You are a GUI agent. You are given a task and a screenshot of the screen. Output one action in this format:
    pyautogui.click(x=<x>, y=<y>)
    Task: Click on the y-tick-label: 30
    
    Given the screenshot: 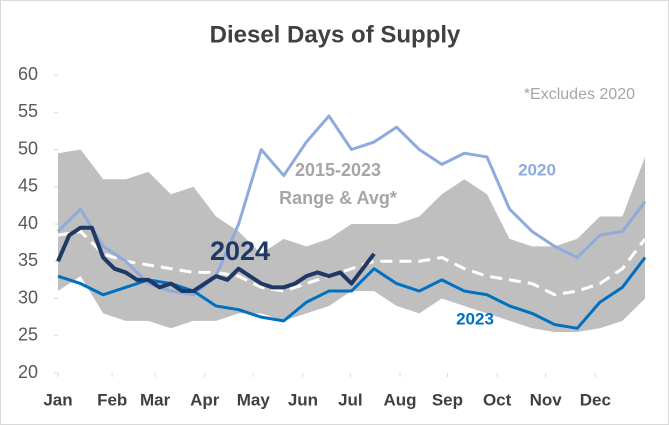 What is the action you would take?
    pyautogui.click(x=28, y=297)
    